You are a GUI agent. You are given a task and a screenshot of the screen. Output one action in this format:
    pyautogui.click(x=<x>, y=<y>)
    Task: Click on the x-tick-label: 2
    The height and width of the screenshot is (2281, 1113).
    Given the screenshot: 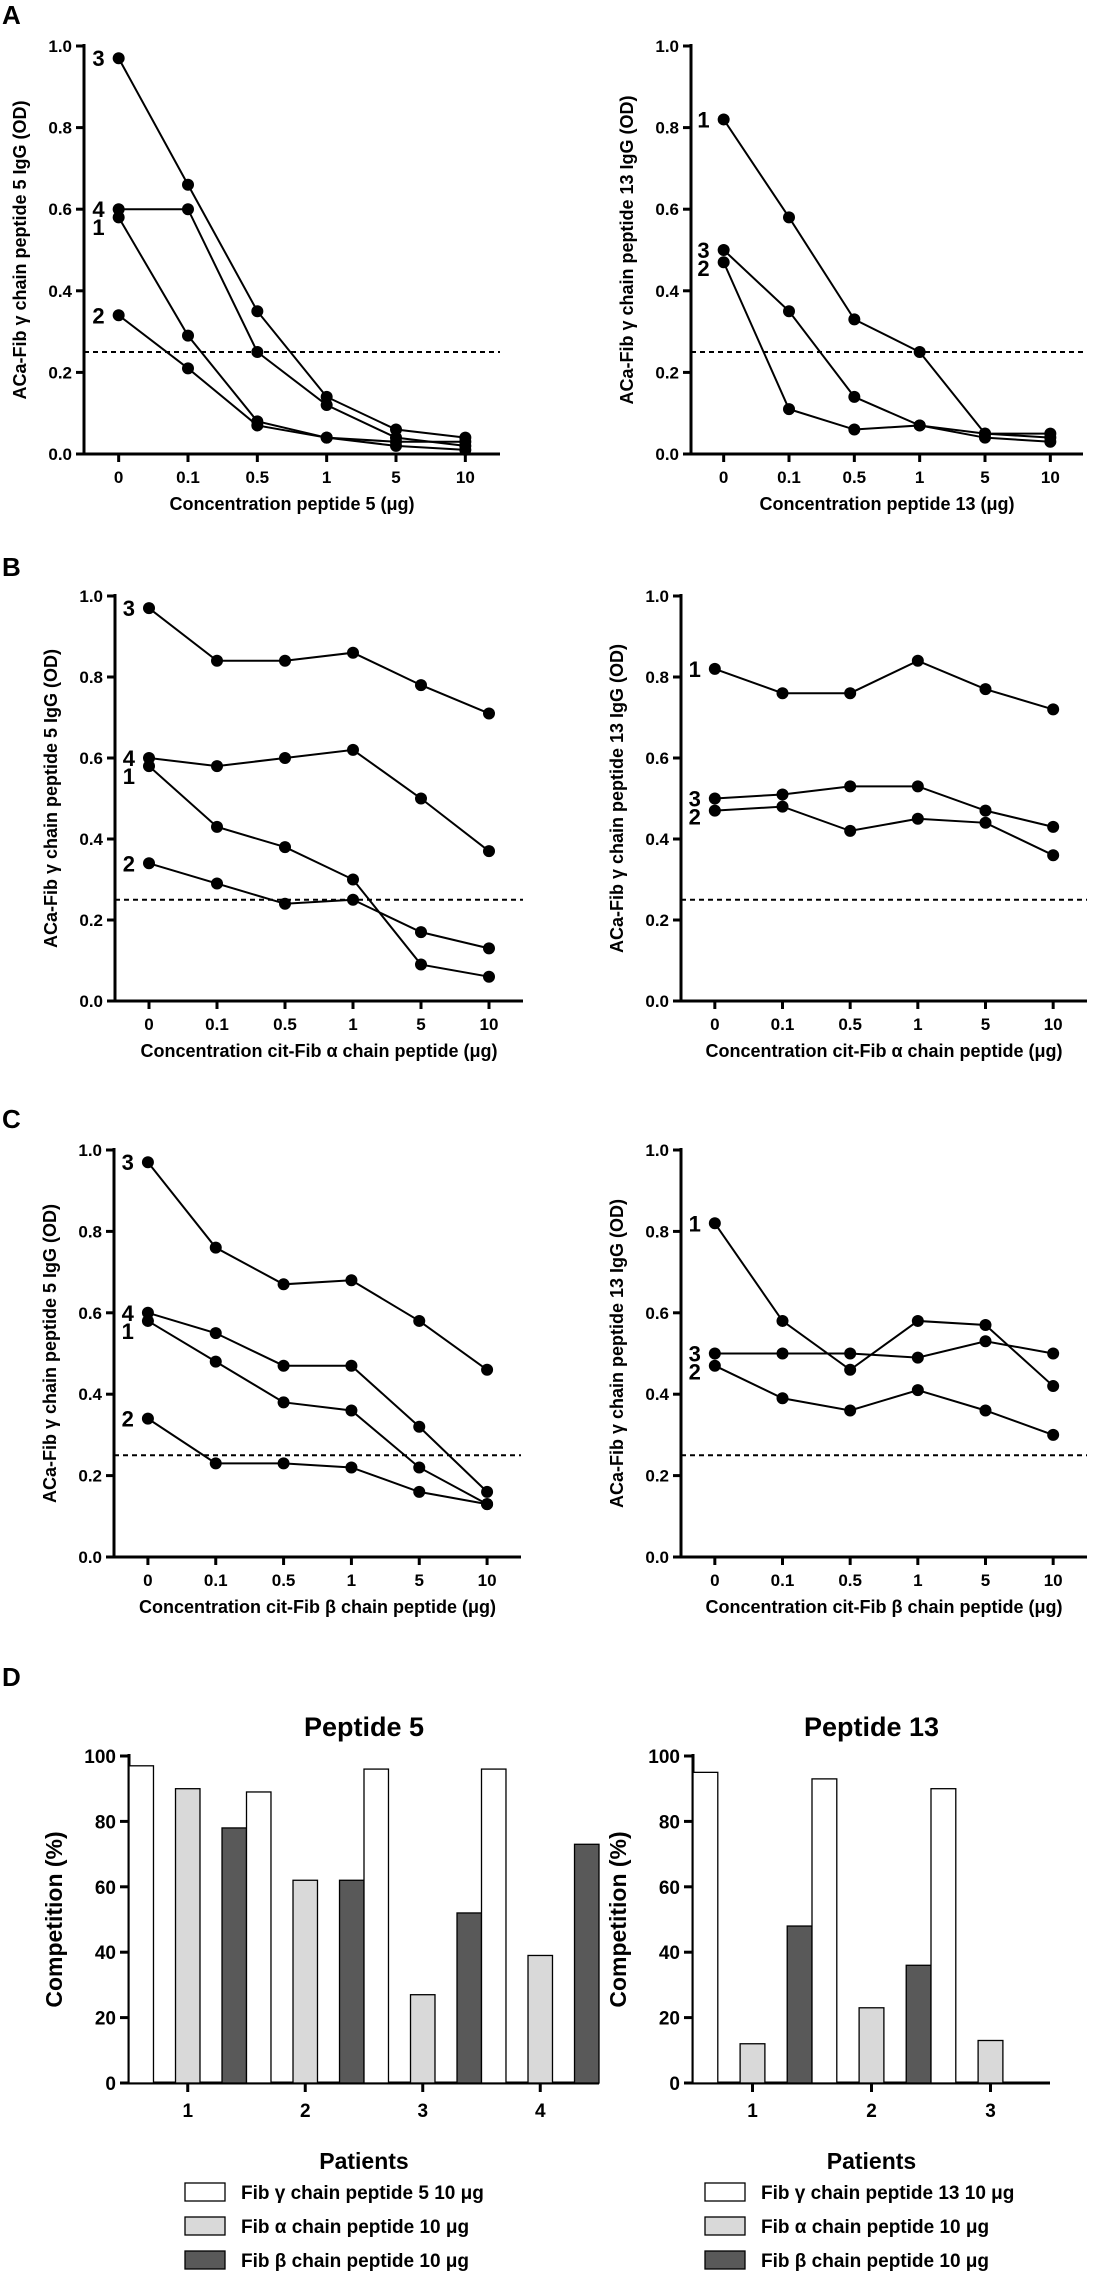 What is the action you would take?
    pyautogui.click(x=871, y=2111)
    